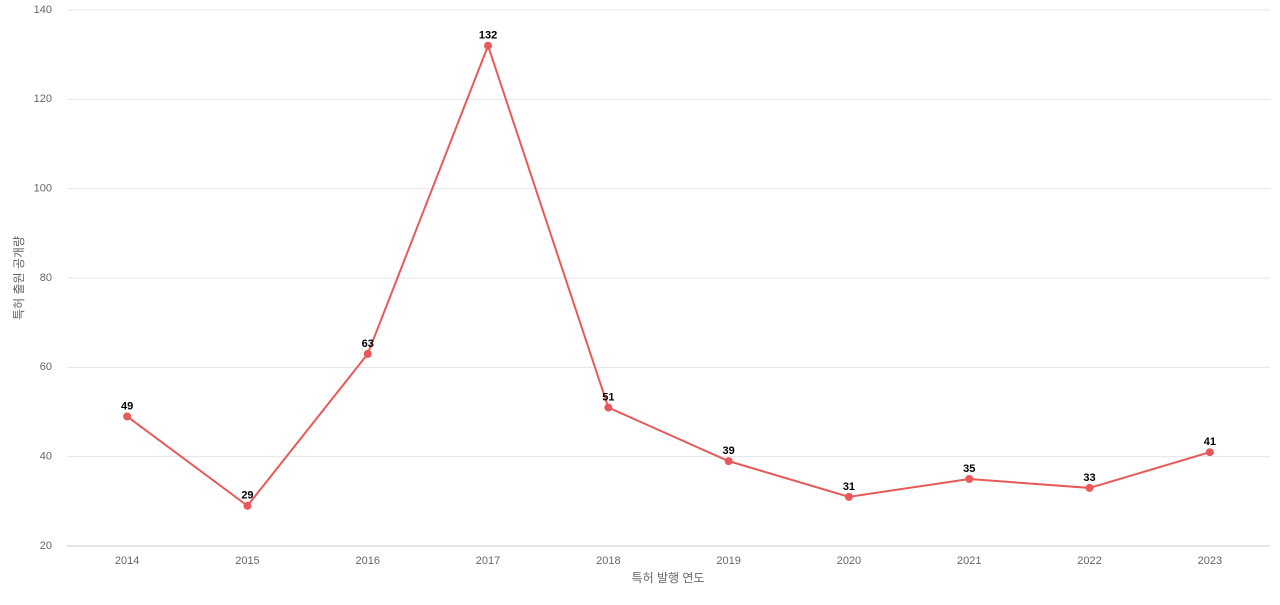 The height and width of the screenshot is (605, 1280). What do you see at coordinates (1210, 561) in the screenshot?
I see `x-tick-label: 2023` at bounding box center [1210, 561].